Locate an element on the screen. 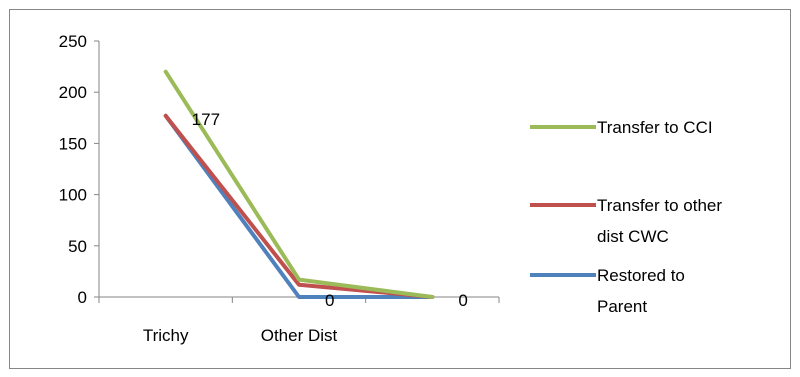 Image resolution: width=800 pixels, height=377 pixels. y-tick-label: 250 is located at coordinates (73, 41).